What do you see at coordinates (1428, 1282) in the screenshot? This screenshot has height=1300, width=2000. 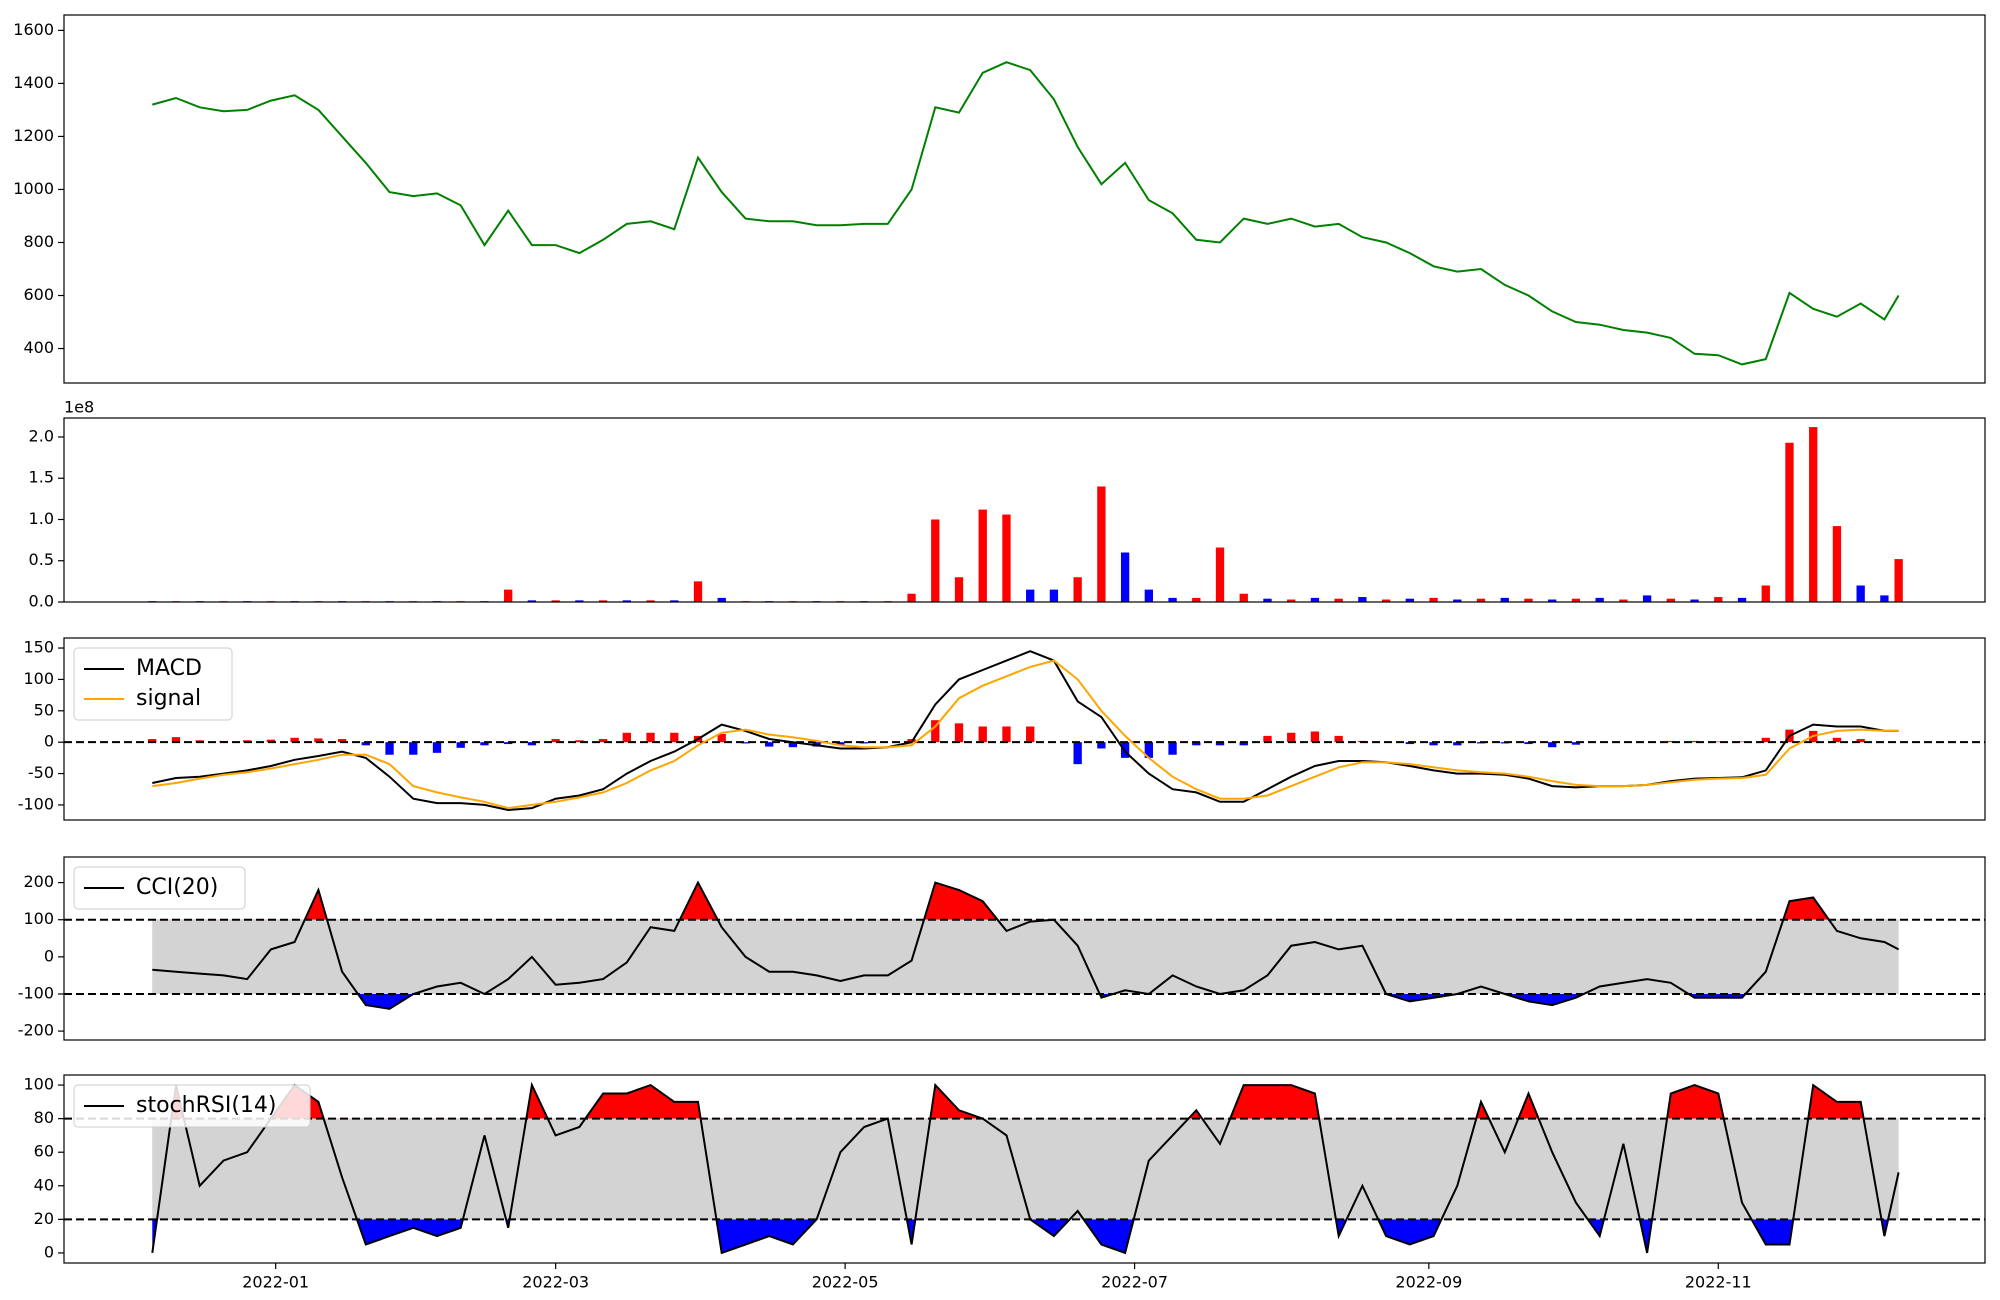 I see `x-tick-label: 2022-09` at bounding box center [1428, 1282].